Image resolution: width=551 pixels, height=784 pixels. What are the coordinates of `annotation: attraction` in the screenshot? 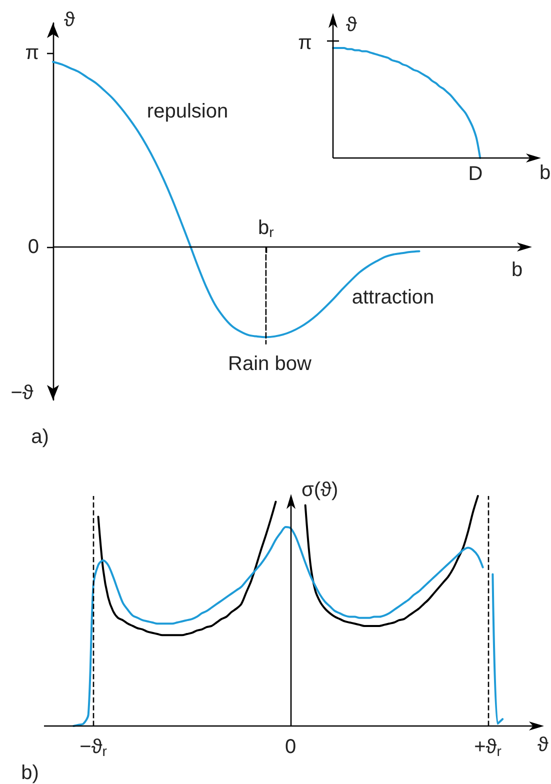 It's located at (393, 297).